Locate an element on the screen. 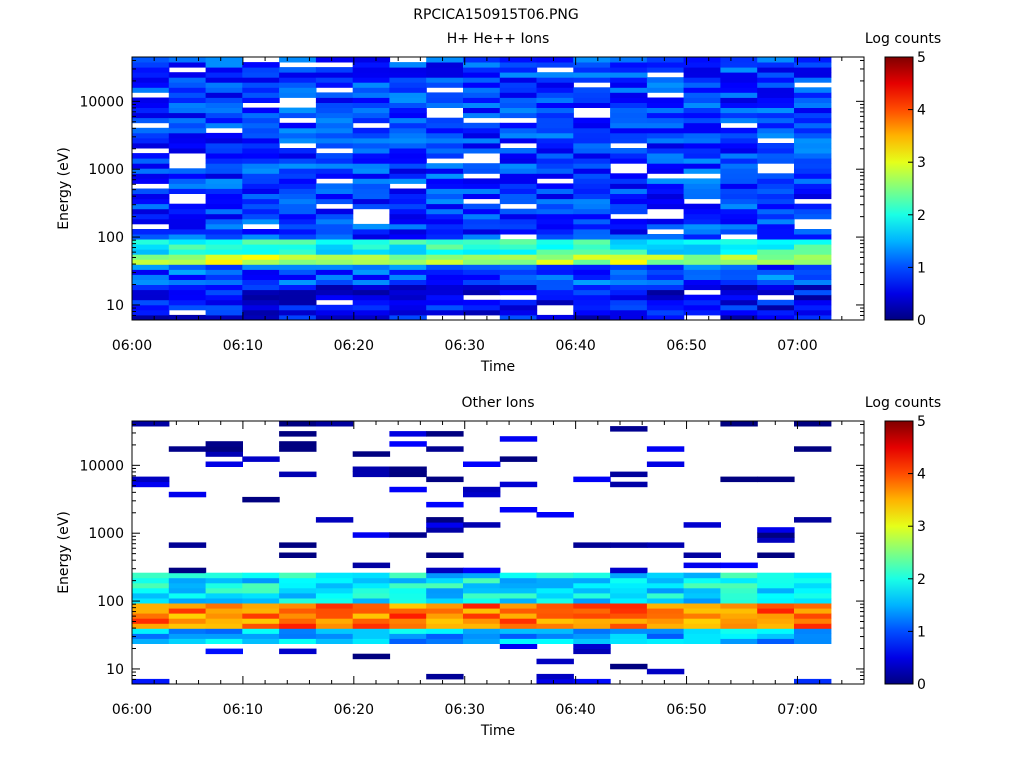 The width and height of the screenshot is (1024, 768). colorbar-tick-label: 3 is located at coordinates (921, 527).